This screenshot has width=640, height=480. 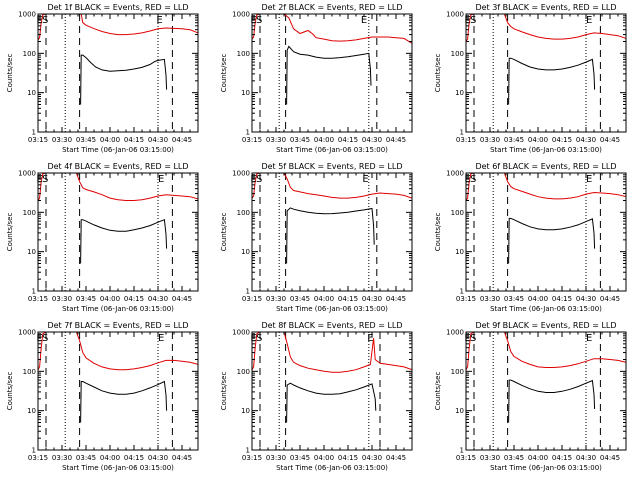 What do you see at coordinates (545, 325) in the screenshot?
I see `panel-title: Det 9f BLACK = Events, RED = LLD` at bounding box center [545, 325].